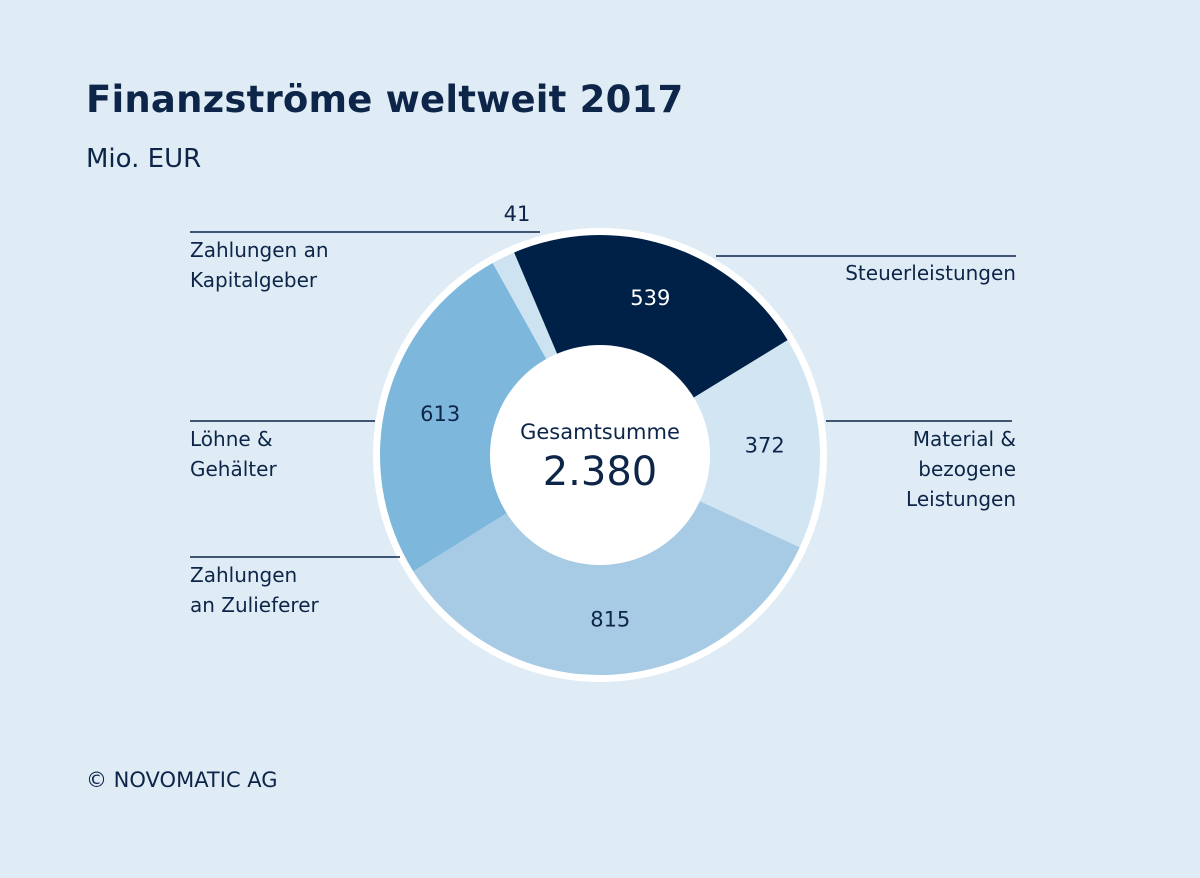 The width and height of the screenshot is (1200, 878). I want to click on donut-center-hole, so click(600, 455).